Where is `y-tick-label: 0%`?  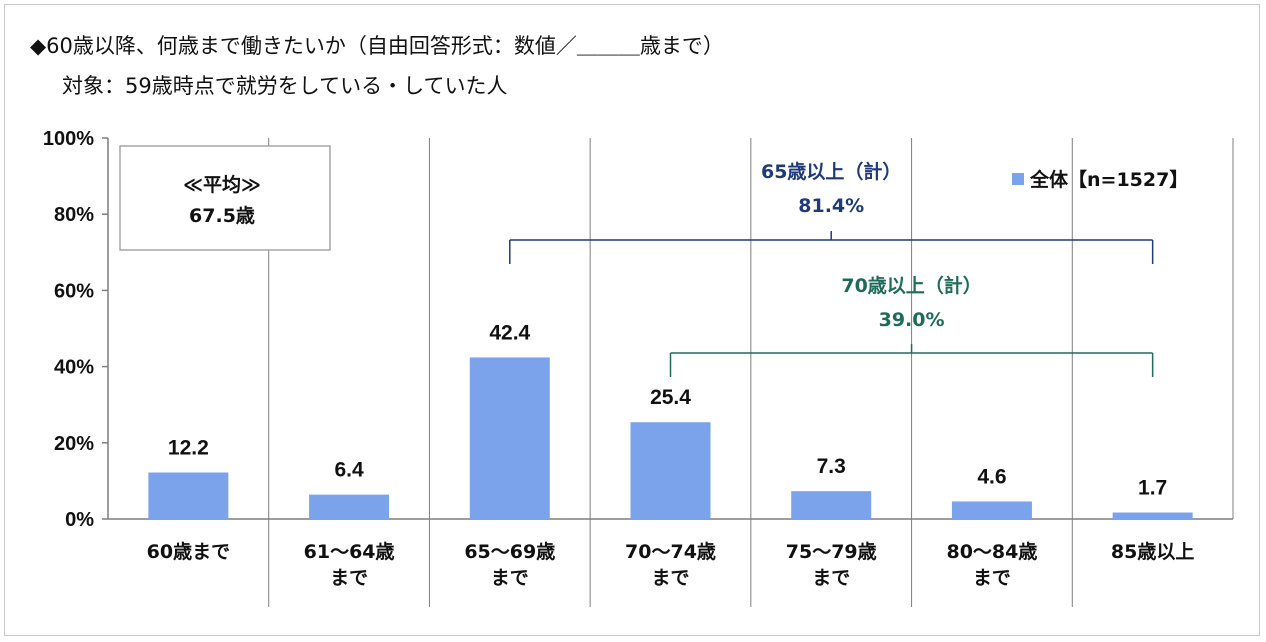
y-tick-label: 0% is located at coordinates (79, 520).